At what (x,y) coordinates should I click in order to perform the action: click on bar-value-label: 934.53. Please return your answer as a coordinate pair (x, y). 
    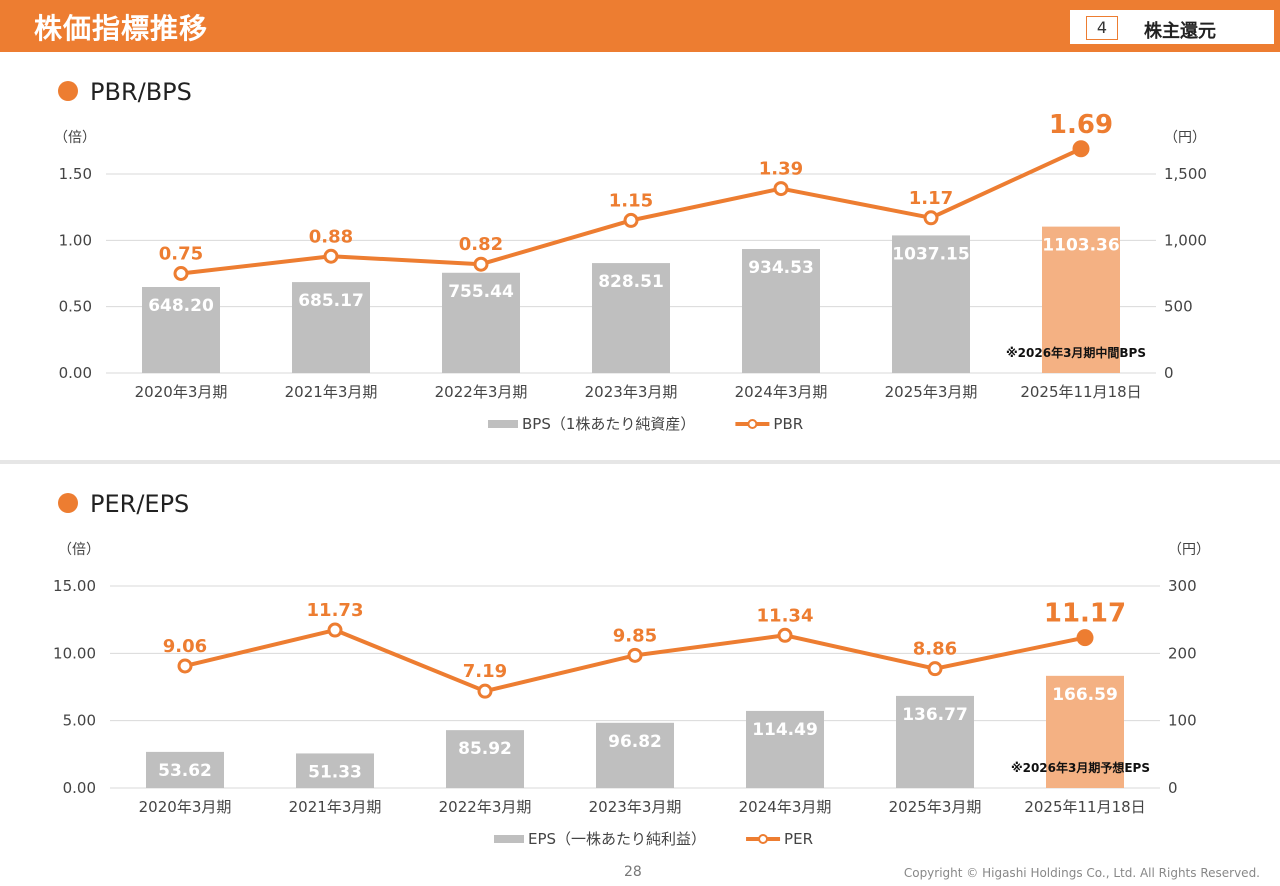
    Looking at the image, I should click on (781, 268).